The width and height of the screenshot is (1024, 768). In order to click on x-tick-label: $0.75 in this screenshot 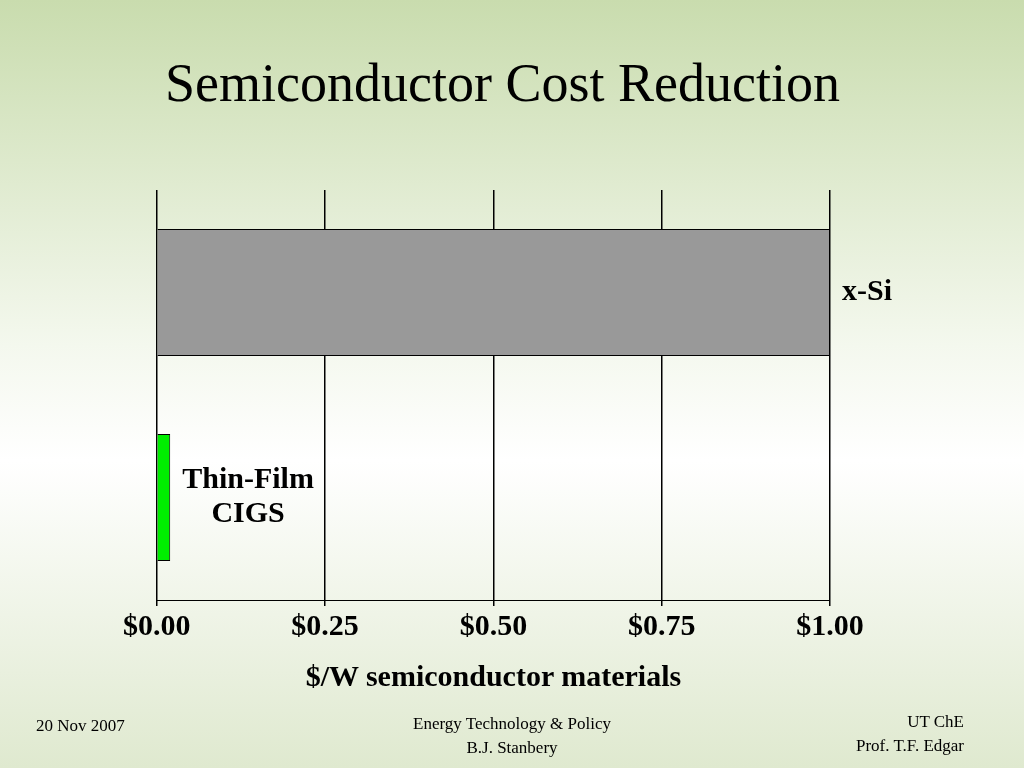, I will do `click(661, 624)`.